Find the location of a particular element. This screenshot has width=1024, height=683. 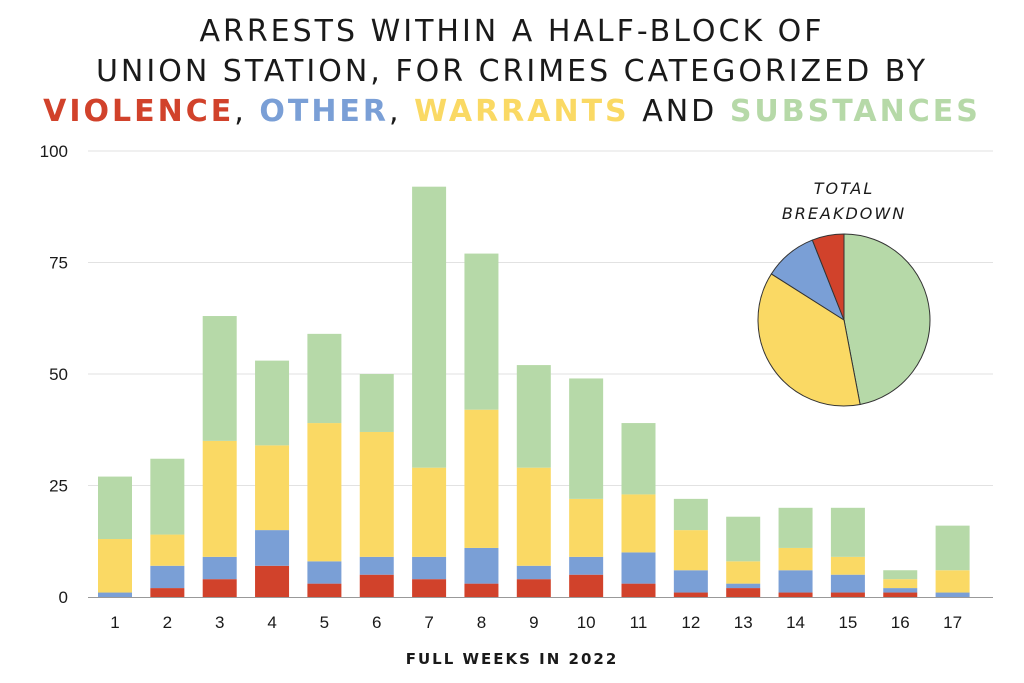

x-tick-label: 14 is located at coordinates (795, 622).